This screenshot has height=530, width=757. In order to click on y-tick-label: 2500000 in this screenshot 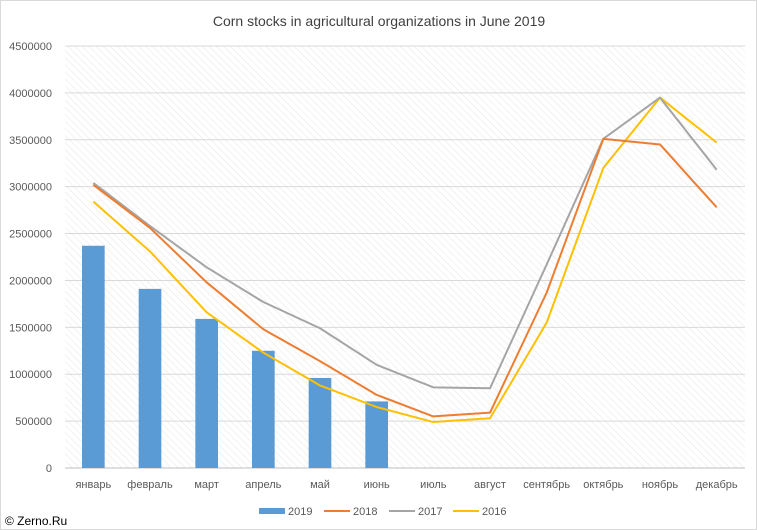, I will do `click(30, 235)`.